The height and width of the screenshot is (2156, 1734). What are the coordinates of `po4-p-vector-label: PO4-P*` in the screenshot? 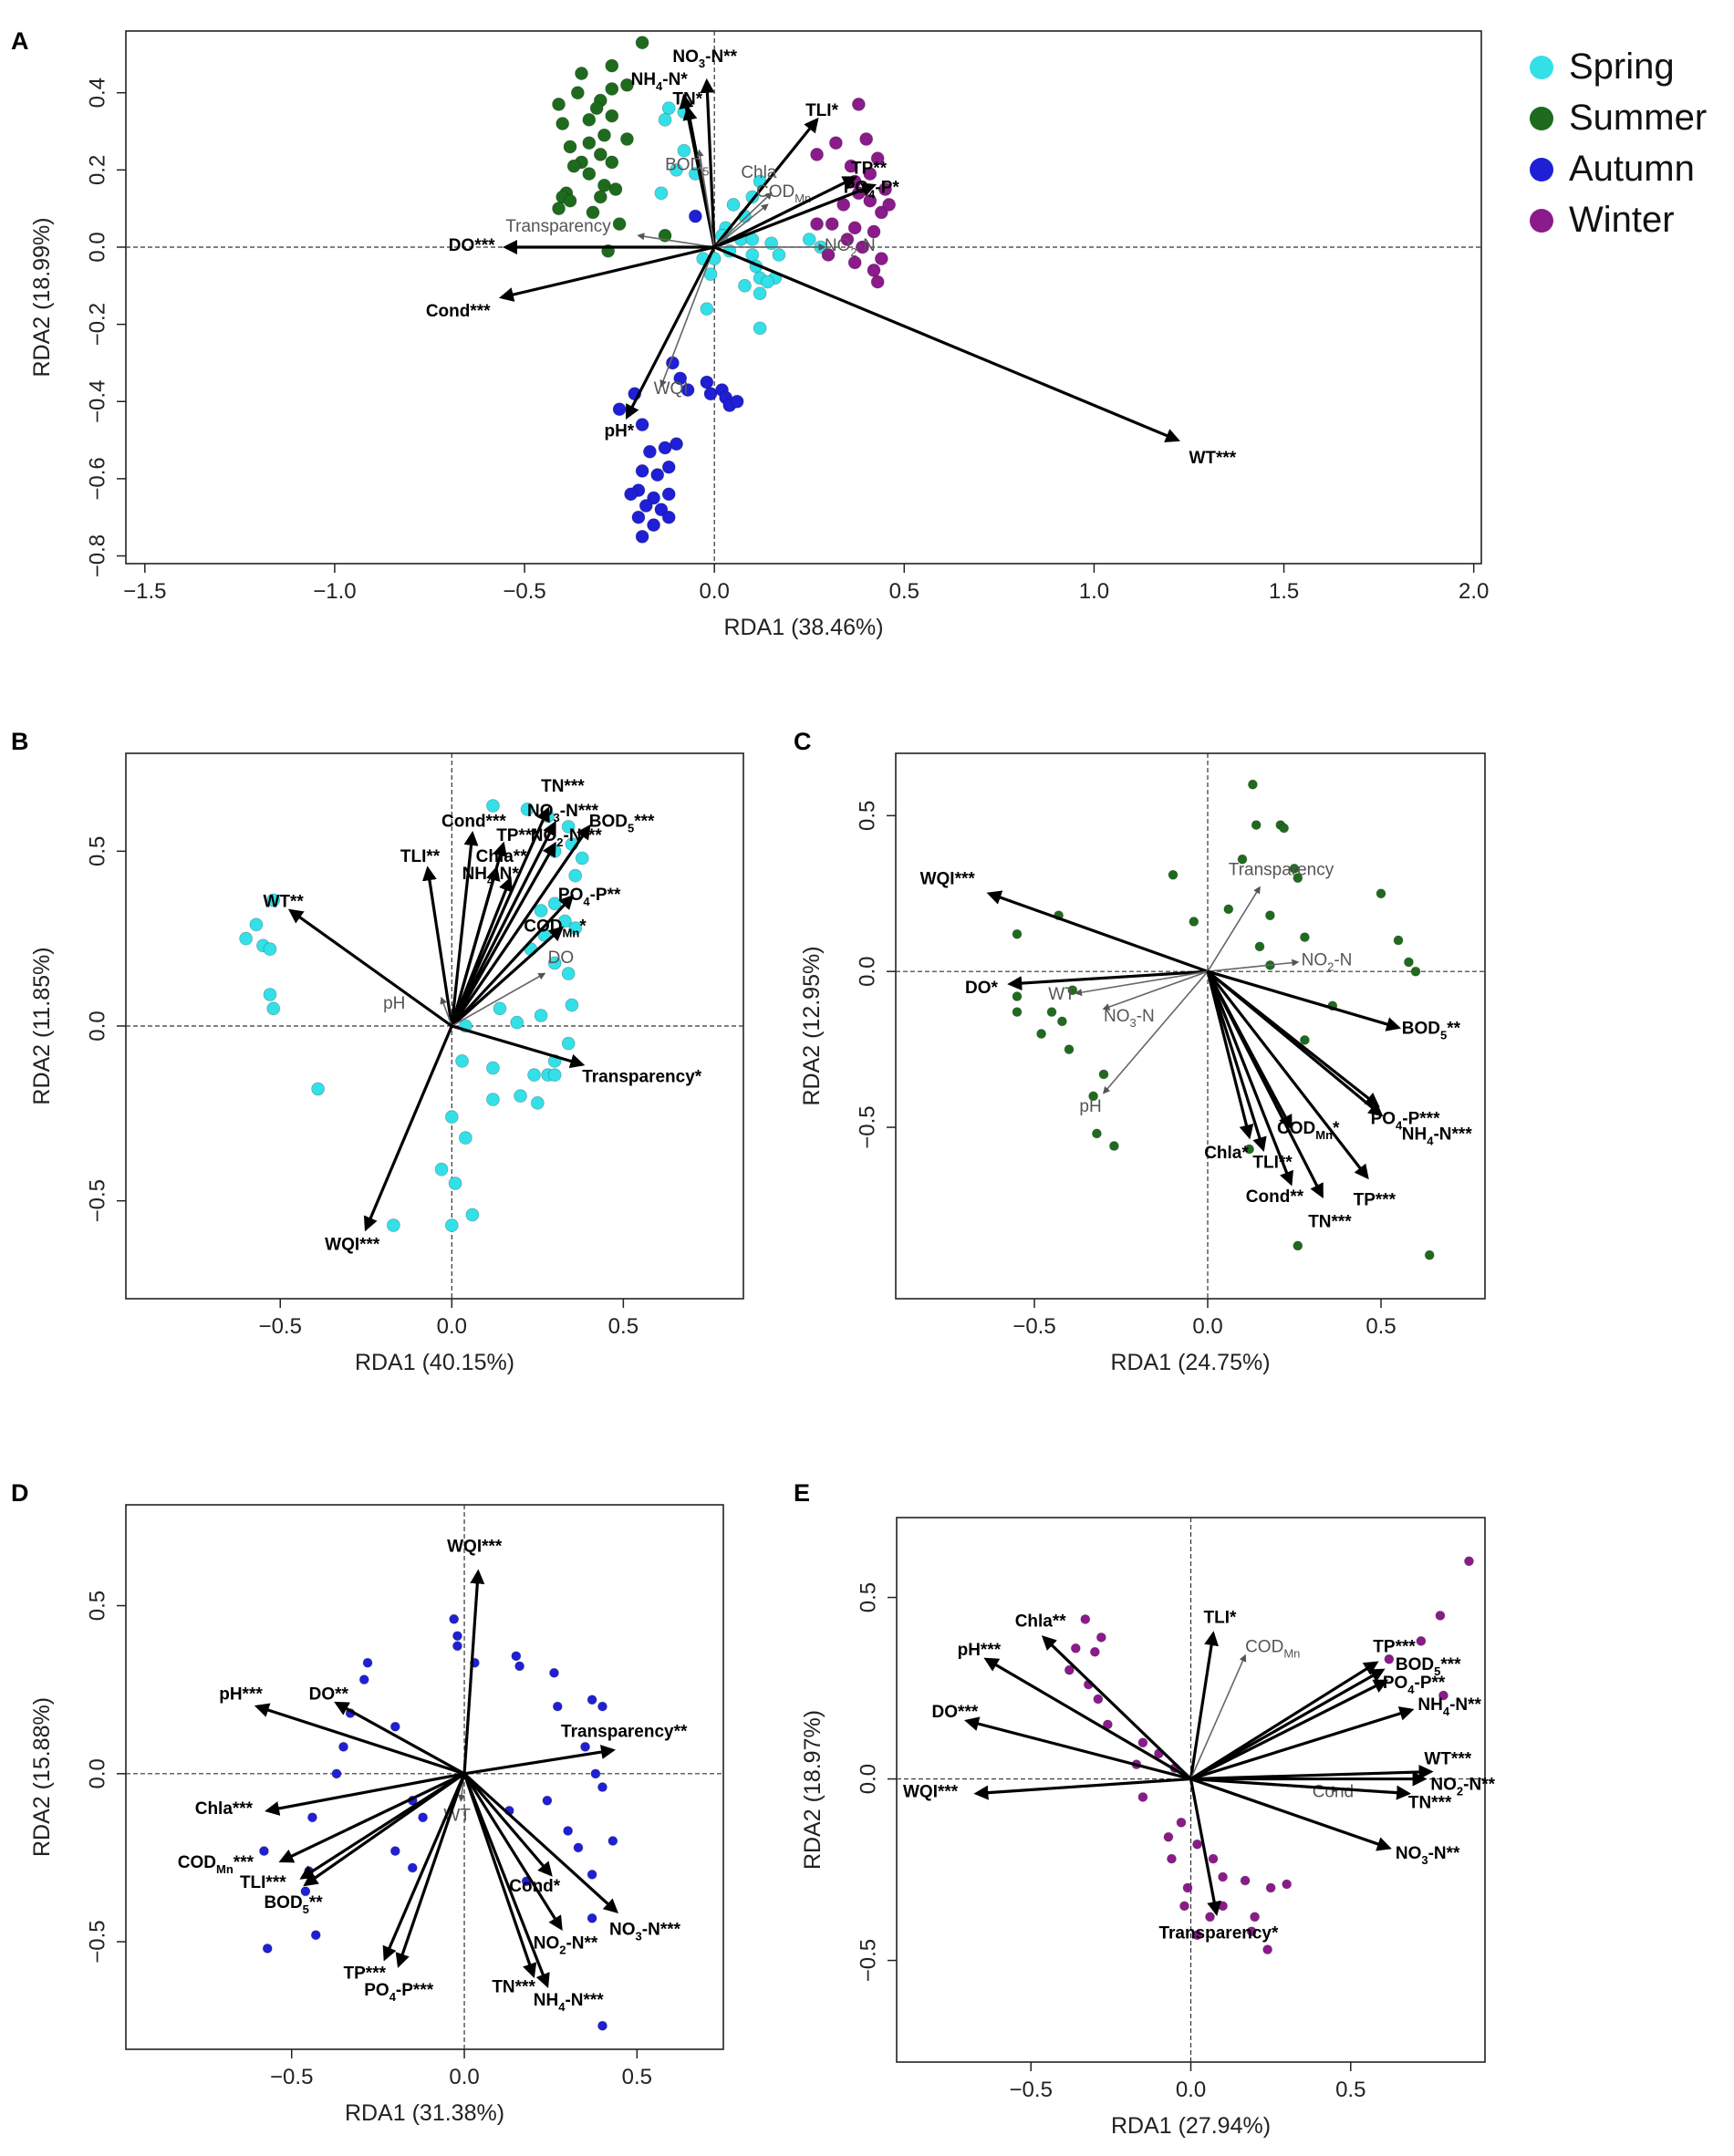 It's located at (872, 190).